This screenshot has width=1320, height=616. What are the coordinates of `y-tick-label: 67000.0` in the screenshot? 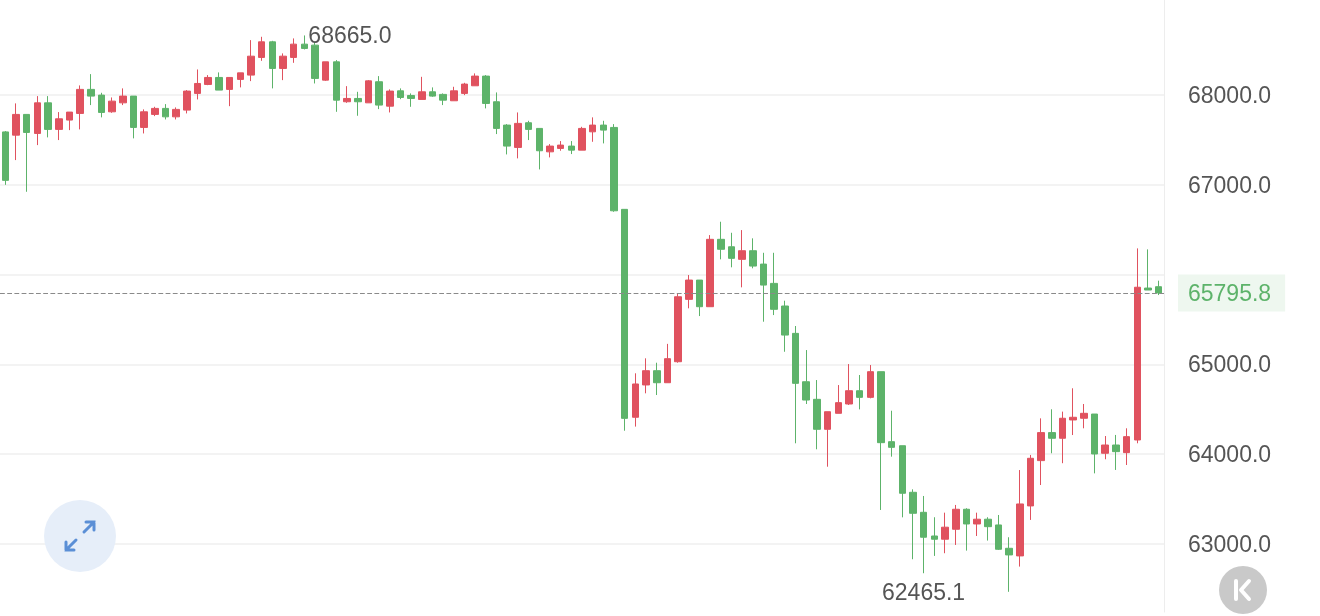 It's located at (1230, 184).